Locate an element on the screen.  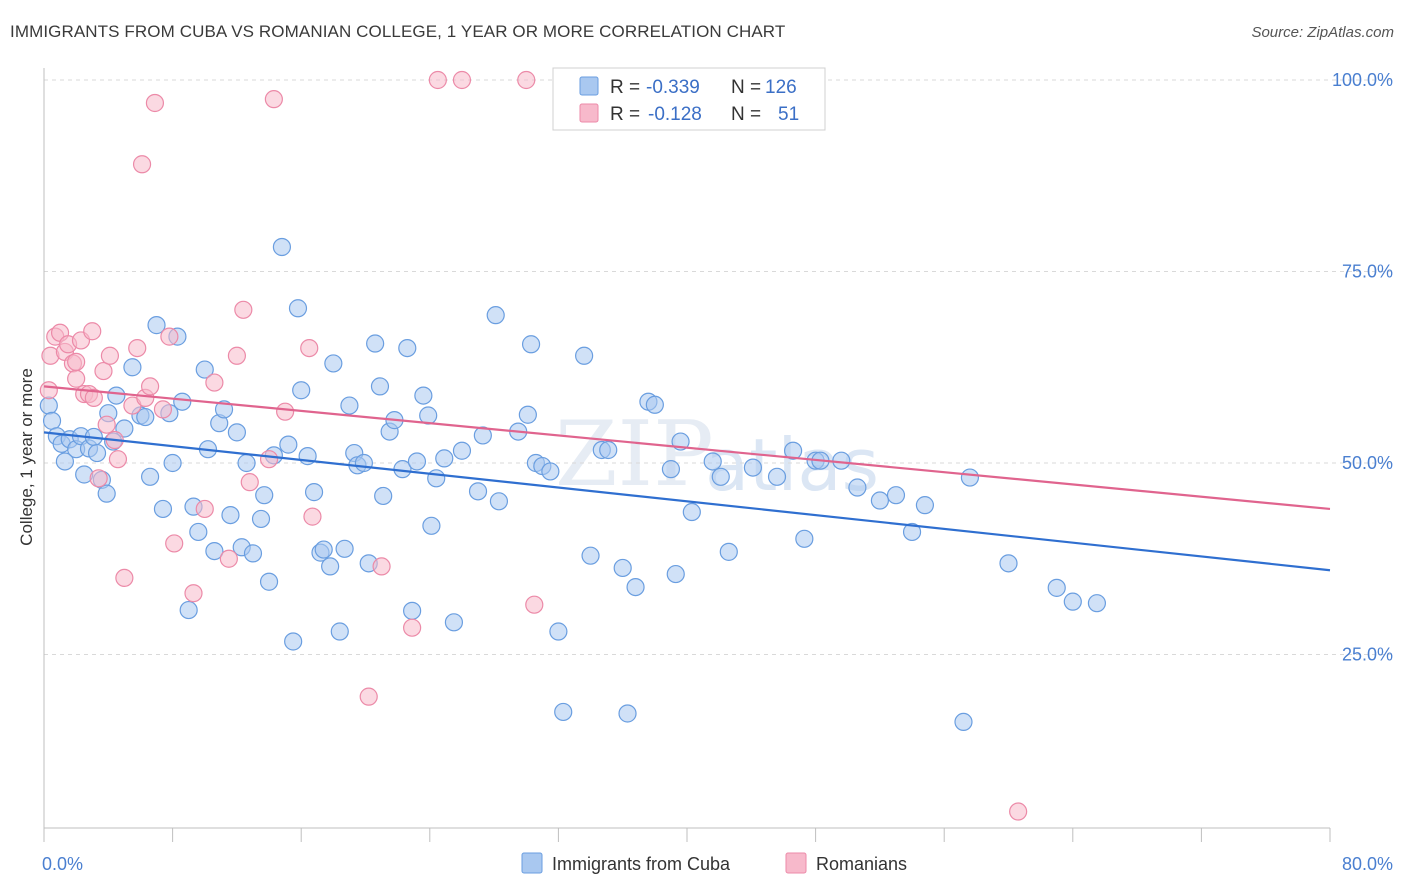
stats-r-label-cuba: R = is located at coordinates (625, 87).